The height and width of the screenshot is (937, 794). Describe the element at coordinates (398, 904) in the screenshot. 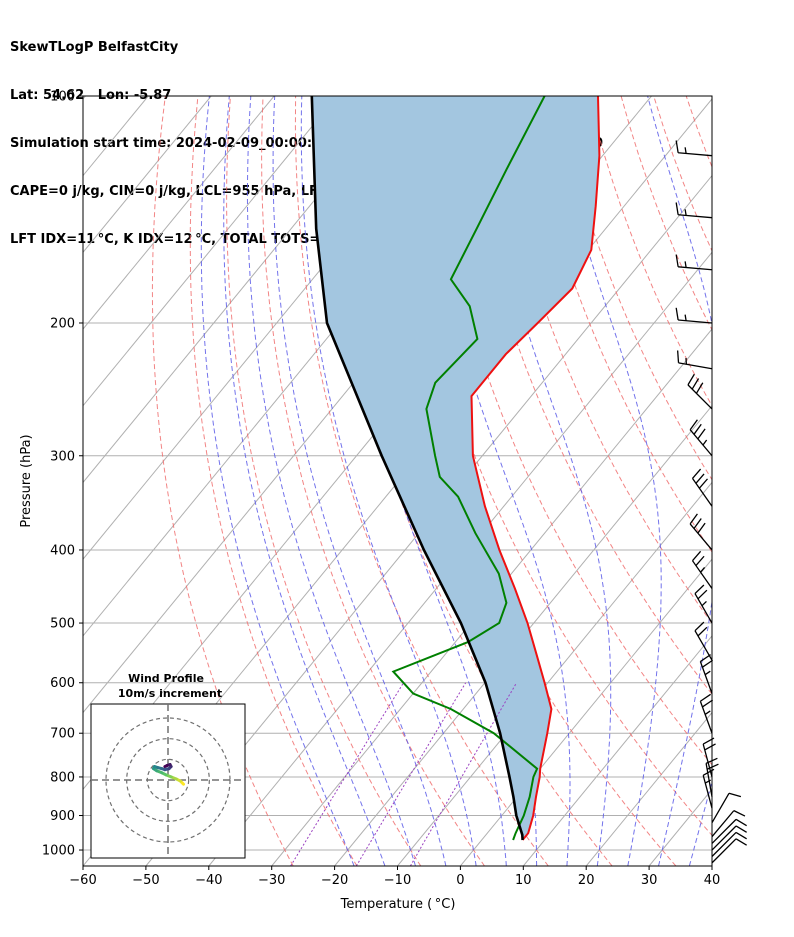

I see `x-axis-label: Temperature ( °C)` at that location.